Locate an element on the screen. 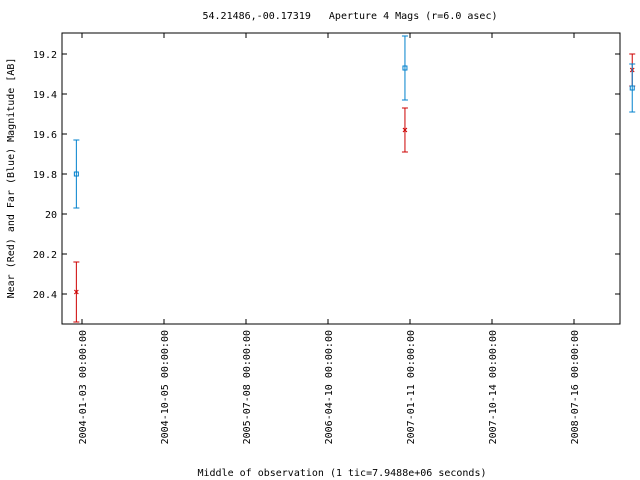  x-tick-label: 2004-10-05 00:00:00 is located at coordinates (165, 387).